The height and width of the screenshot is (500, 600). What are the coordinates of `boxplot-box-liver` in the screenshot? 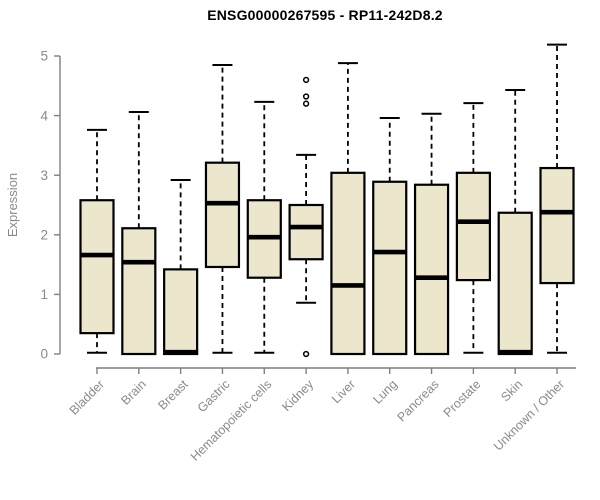 It's located at (348, 209).